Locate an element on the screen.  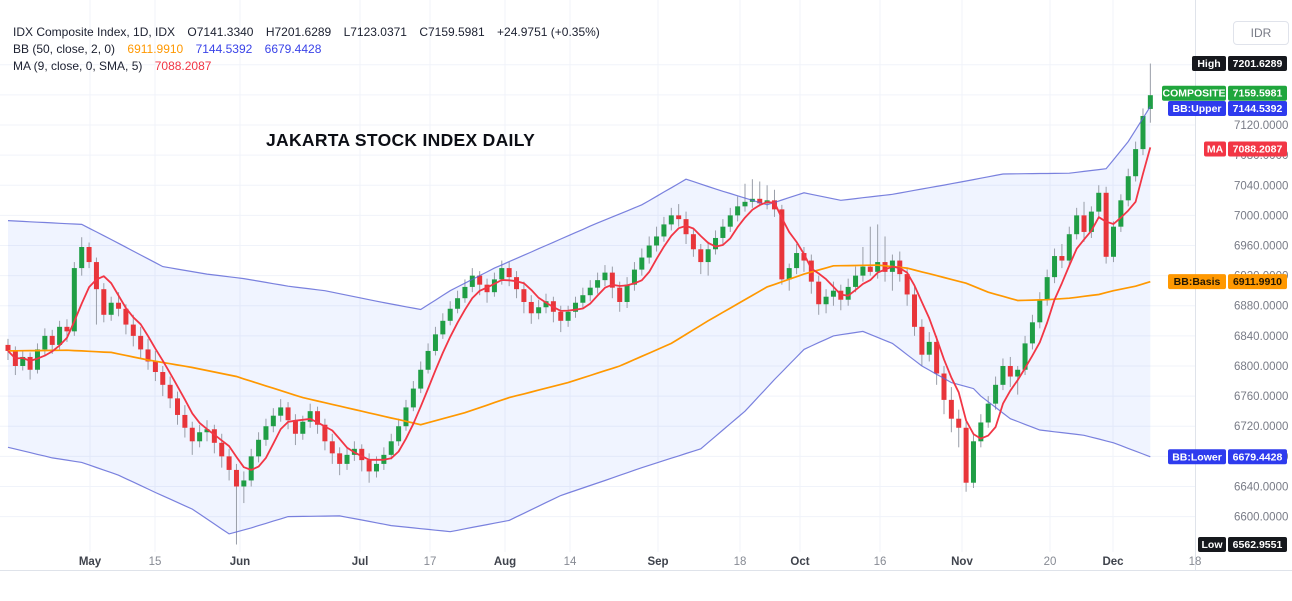
svg-text: 7159.5981 is located at coordinates (1258, 94).